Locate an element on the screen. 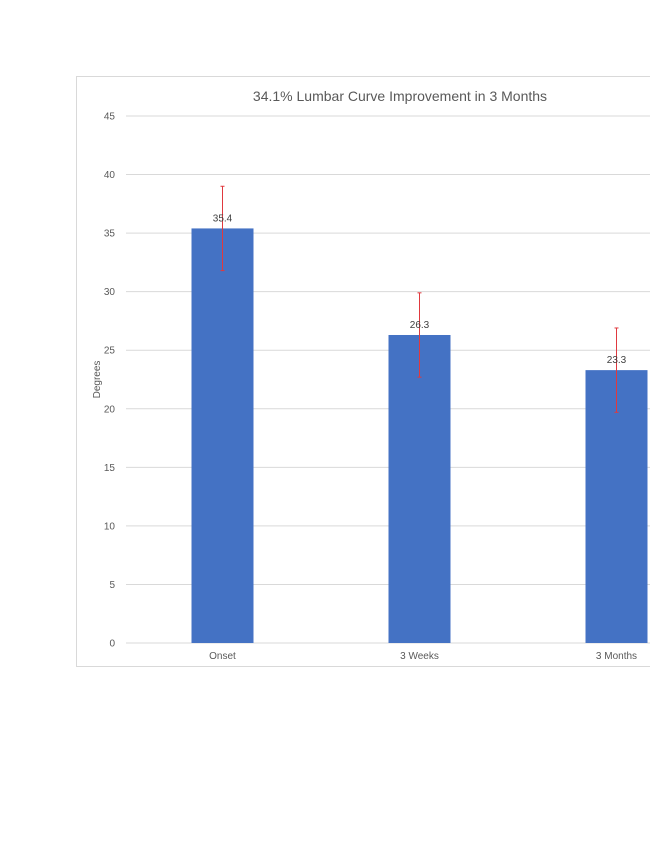 This screenshot has width=650, height=841. y-tick-label: 0 is located at coordinates (112, 644).